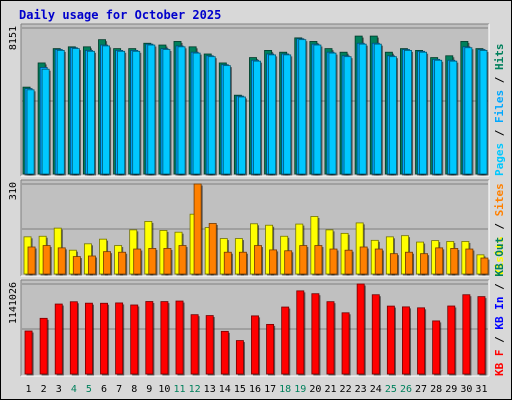 The height and width of the screenshot is (400, 512). Describe the element at coordinates (406, 389) in the screenshot. I see `x-tick-label-26: 26` at that location.